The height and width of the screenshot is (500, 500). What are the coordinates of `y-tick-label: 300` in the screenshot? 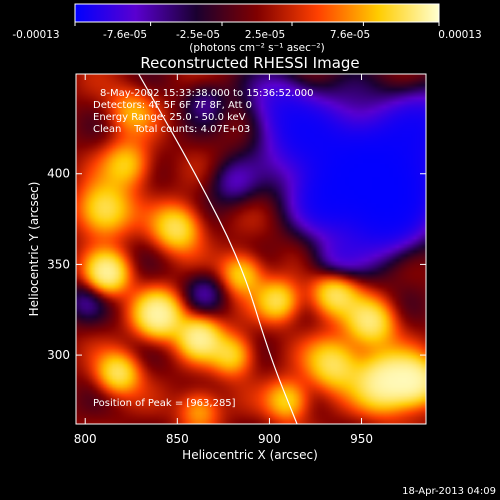 It's located at (58, 355).